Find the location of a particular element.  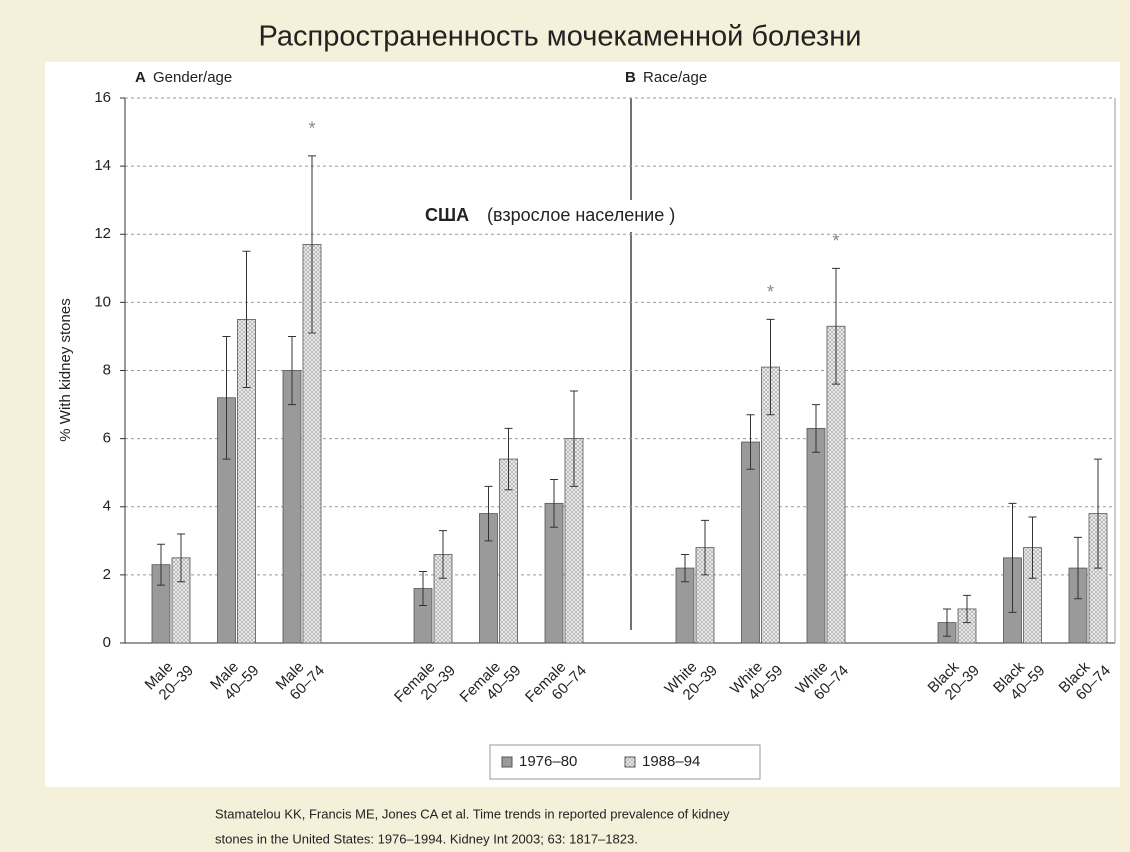

y-tick-label: 4 is located at coordinates (107, 506).